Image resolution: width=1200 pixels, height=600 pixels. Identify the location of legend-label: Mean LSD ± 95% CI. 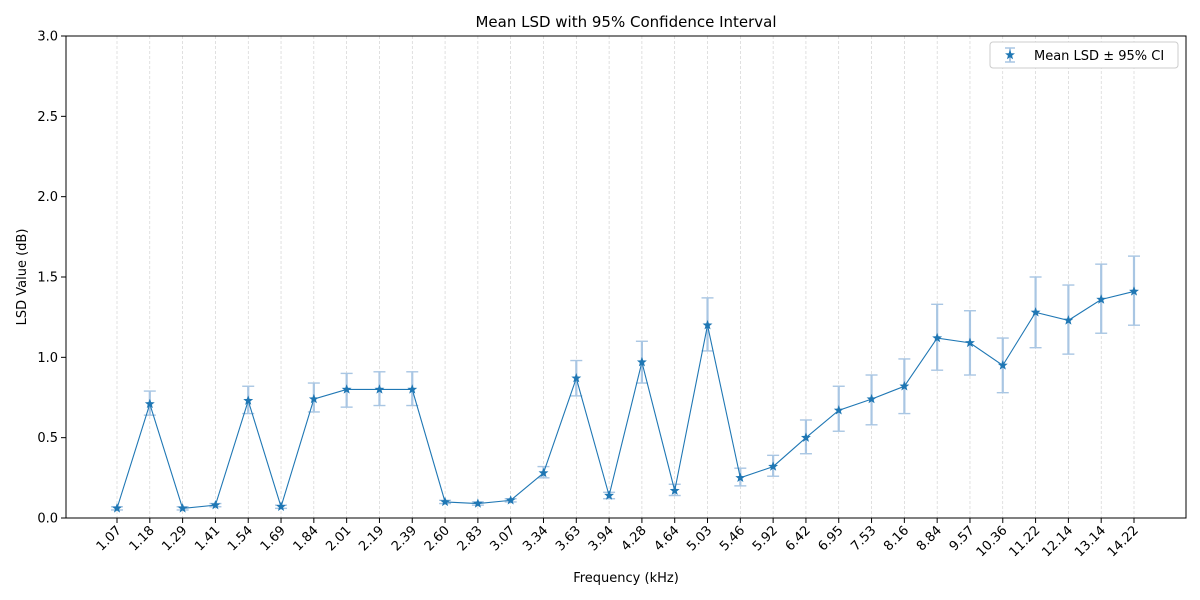
(1099, 56).